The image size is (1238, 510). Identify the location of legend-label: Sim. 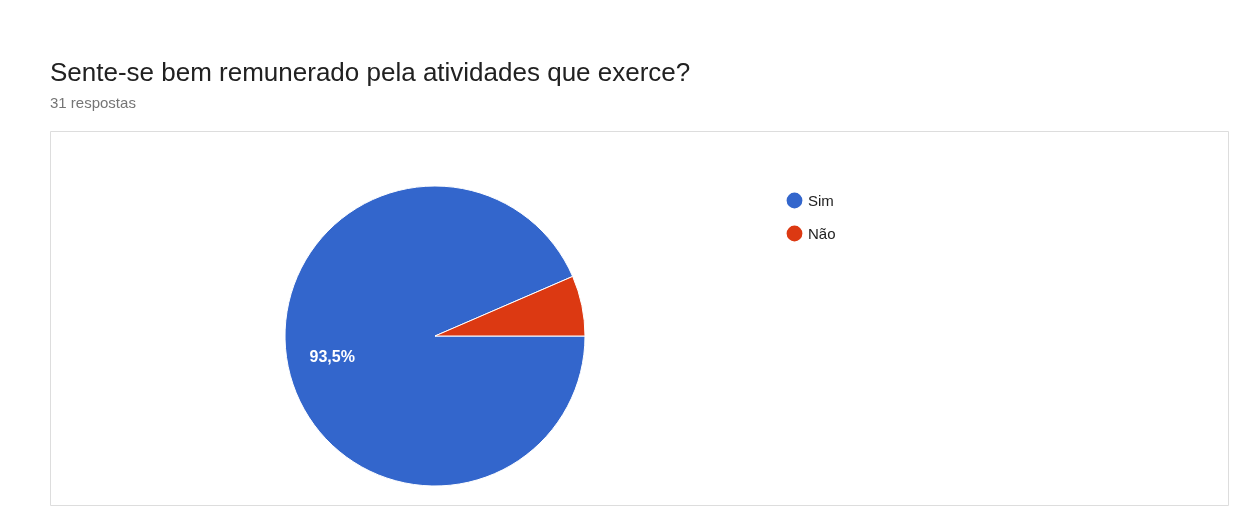
(821, 200).